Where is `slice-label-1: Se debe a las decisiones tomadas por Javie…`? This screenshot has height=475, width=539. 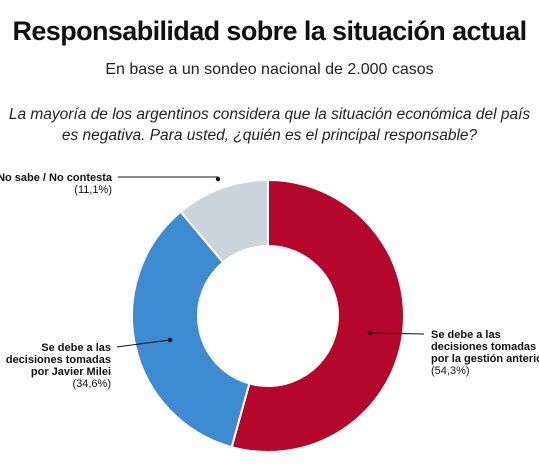
slice-label-1: Se debe a las decisiones tomadas por Javie… is located at coordinates (58, 366).